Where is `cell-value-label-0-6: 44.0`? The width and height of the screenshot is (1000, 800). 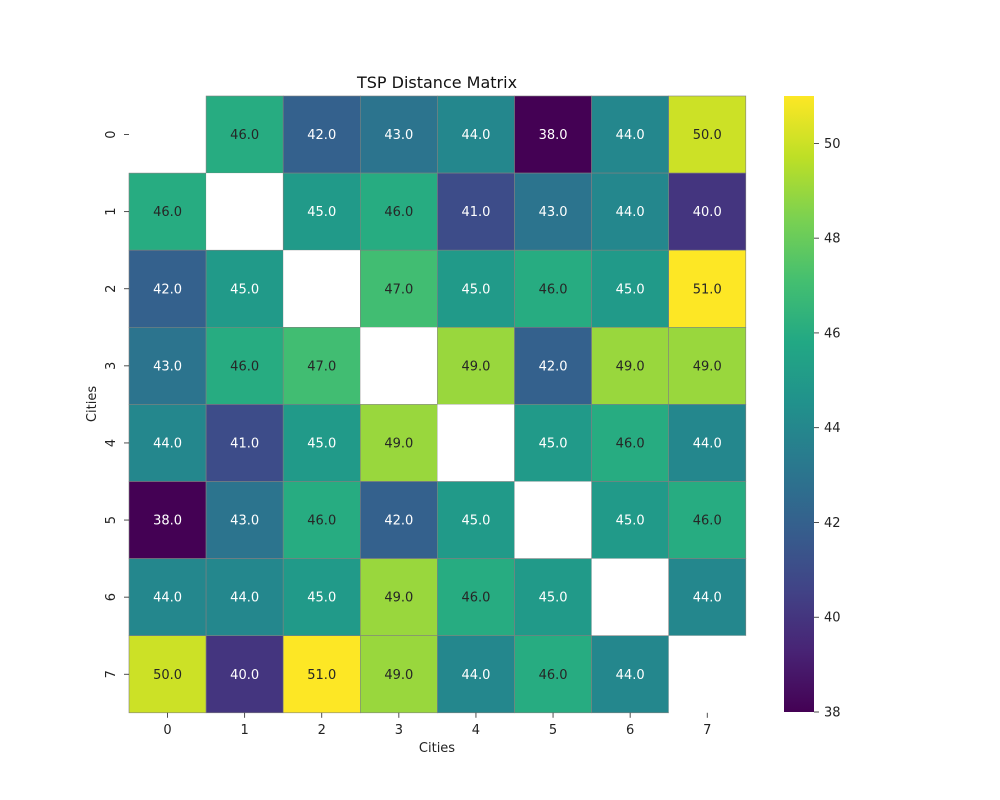 cell-value-label-0-6: 44.0 is located at coordinates (630, 135).